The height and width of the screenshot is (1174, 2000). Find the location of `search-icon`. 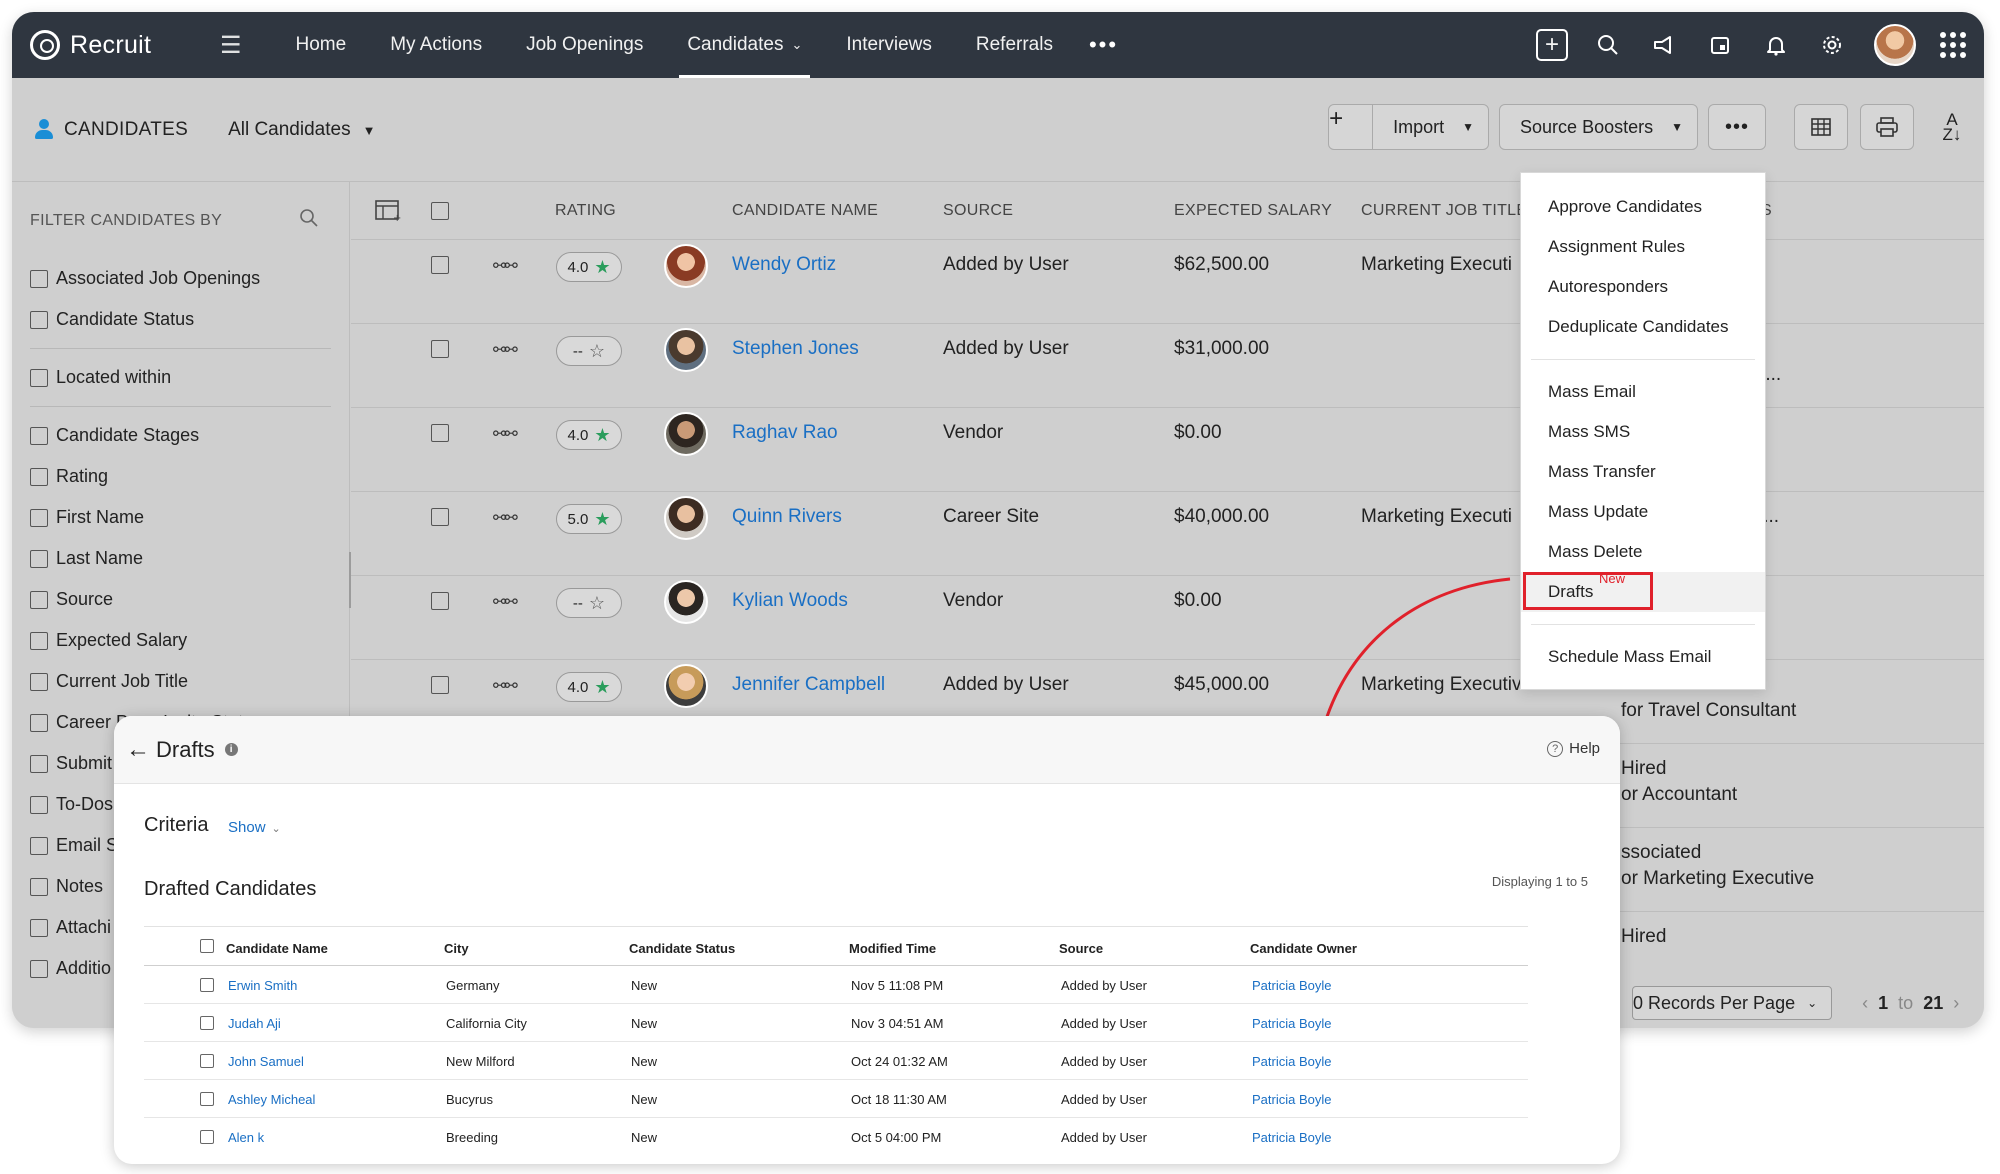

search-icon is located at coordinates (1608, 45).